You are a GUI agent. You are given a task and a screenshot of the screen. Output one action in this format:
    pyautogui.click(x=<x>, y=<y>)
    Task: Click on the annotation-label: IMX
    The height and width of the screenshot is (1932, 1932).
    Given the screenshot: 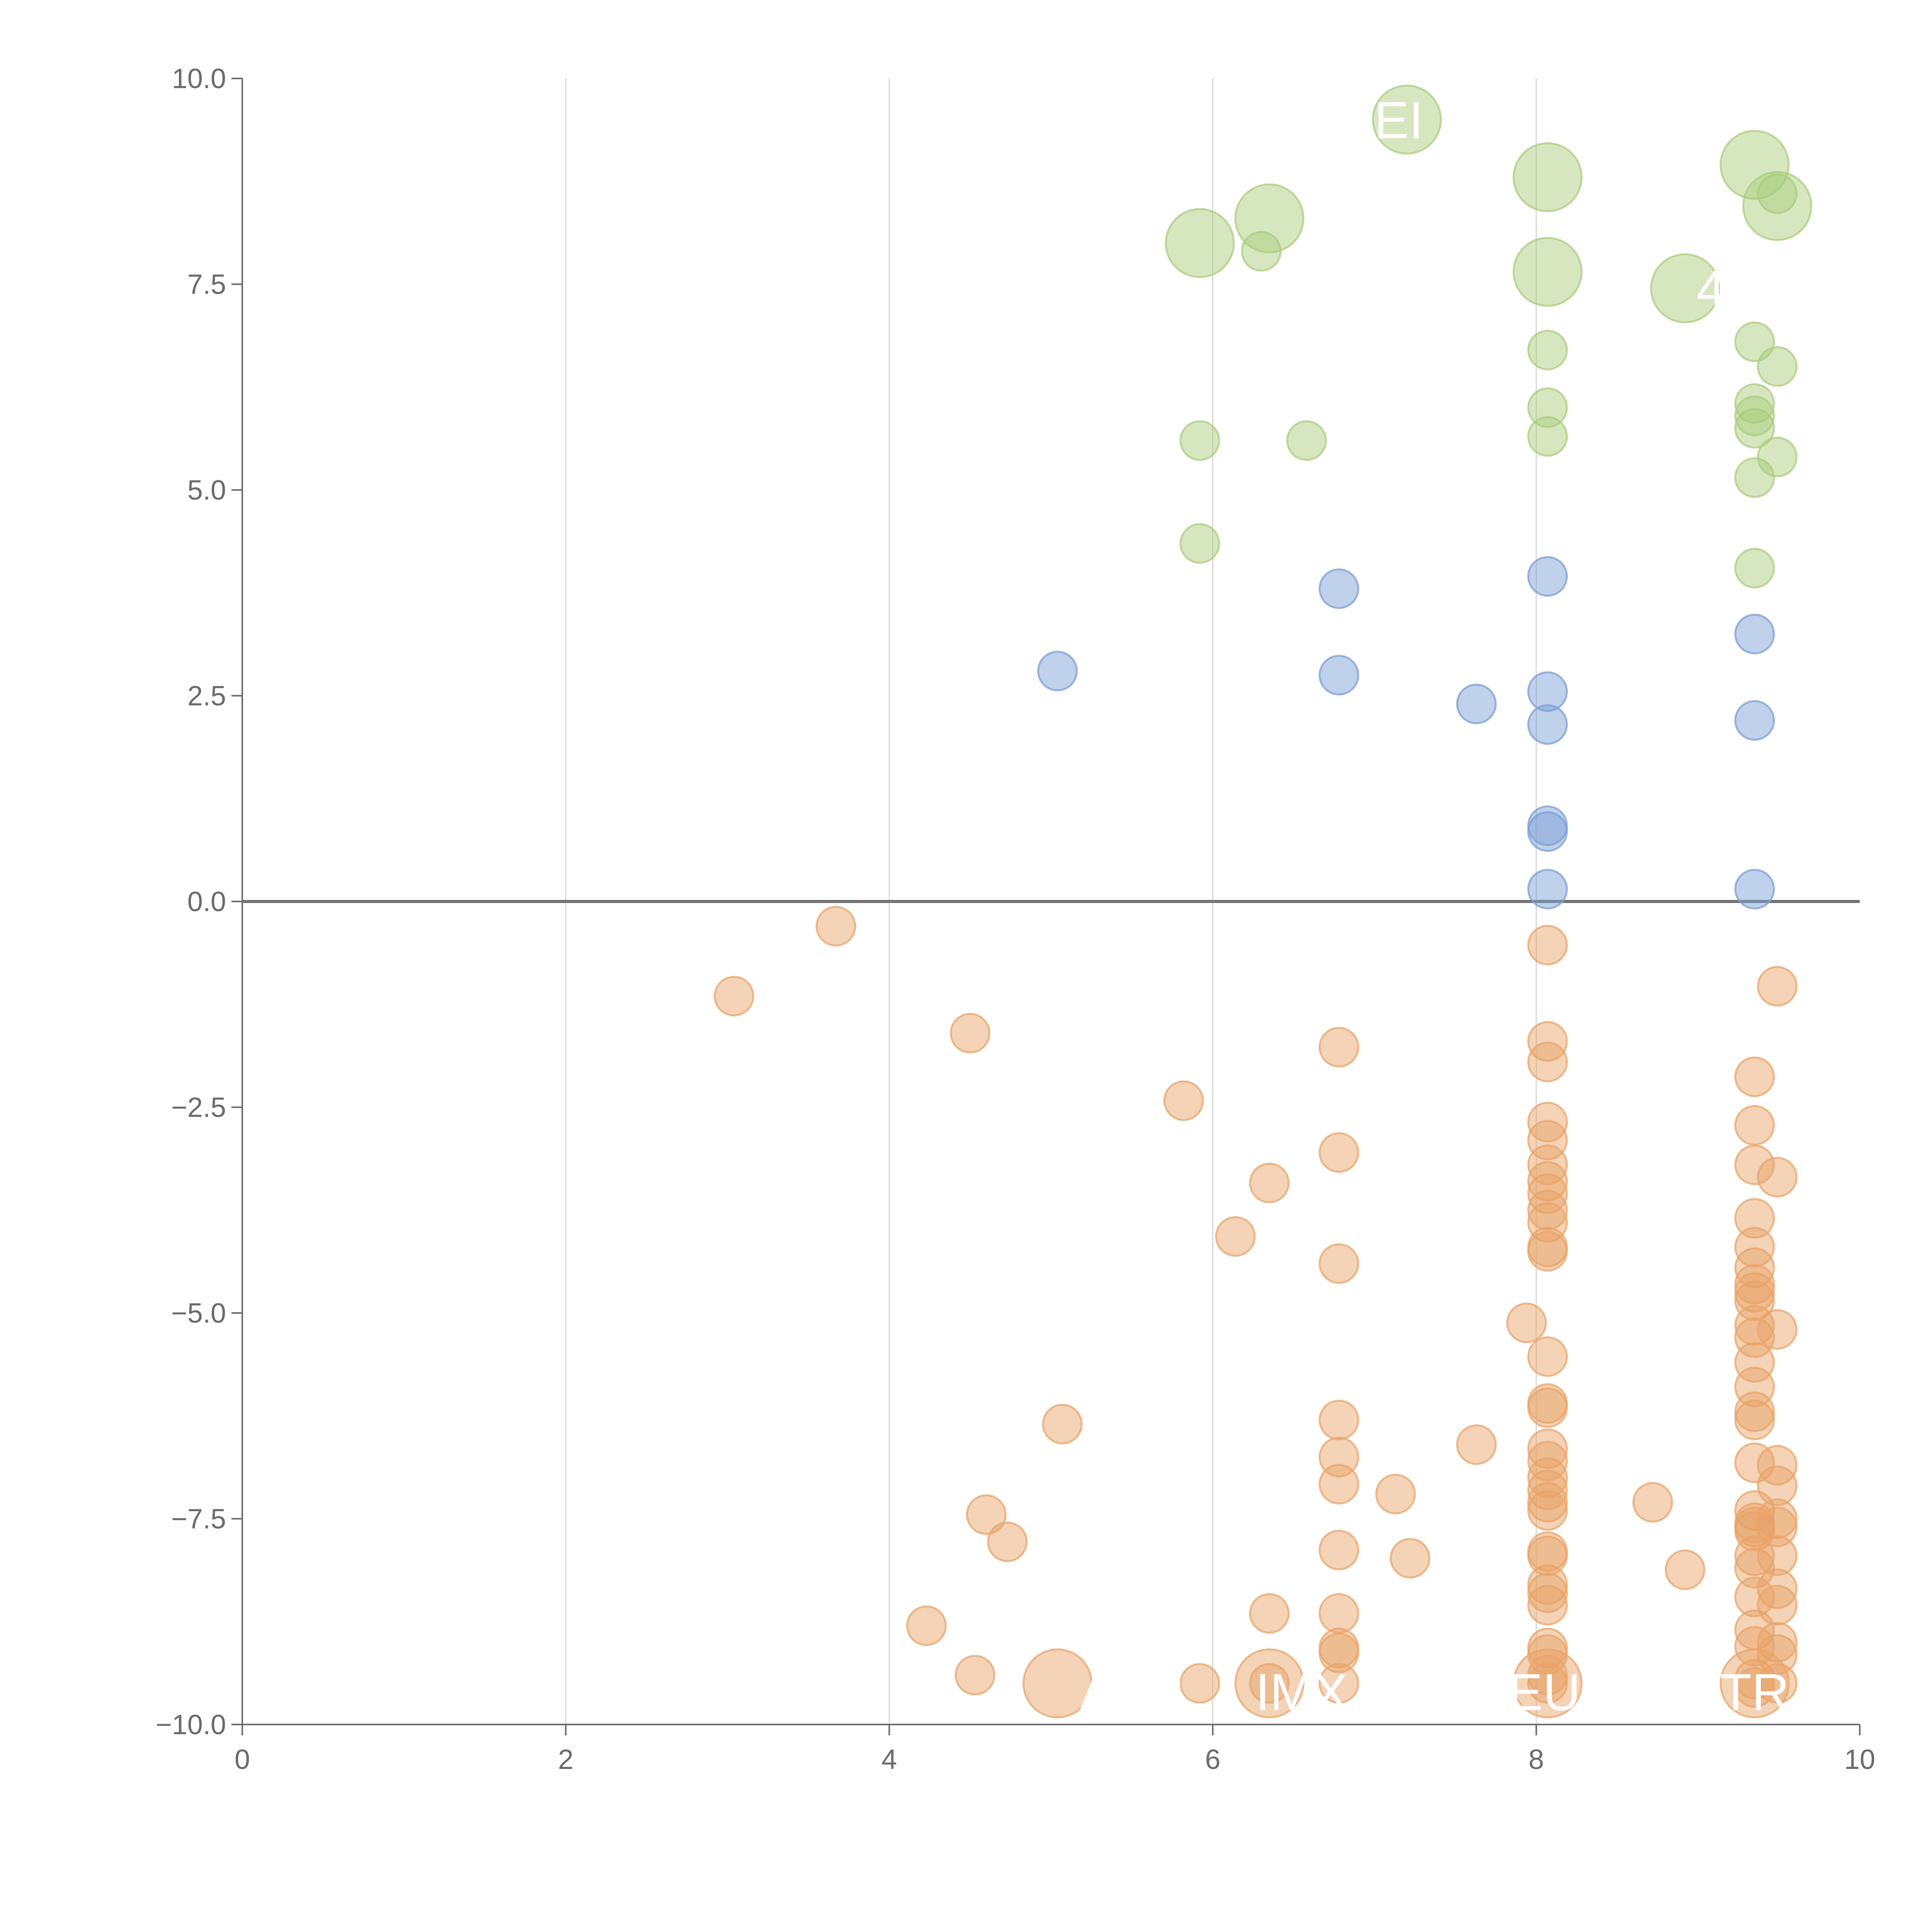 What is the action you would take?
    pyautogui.click(x=1301, y=1692)
    